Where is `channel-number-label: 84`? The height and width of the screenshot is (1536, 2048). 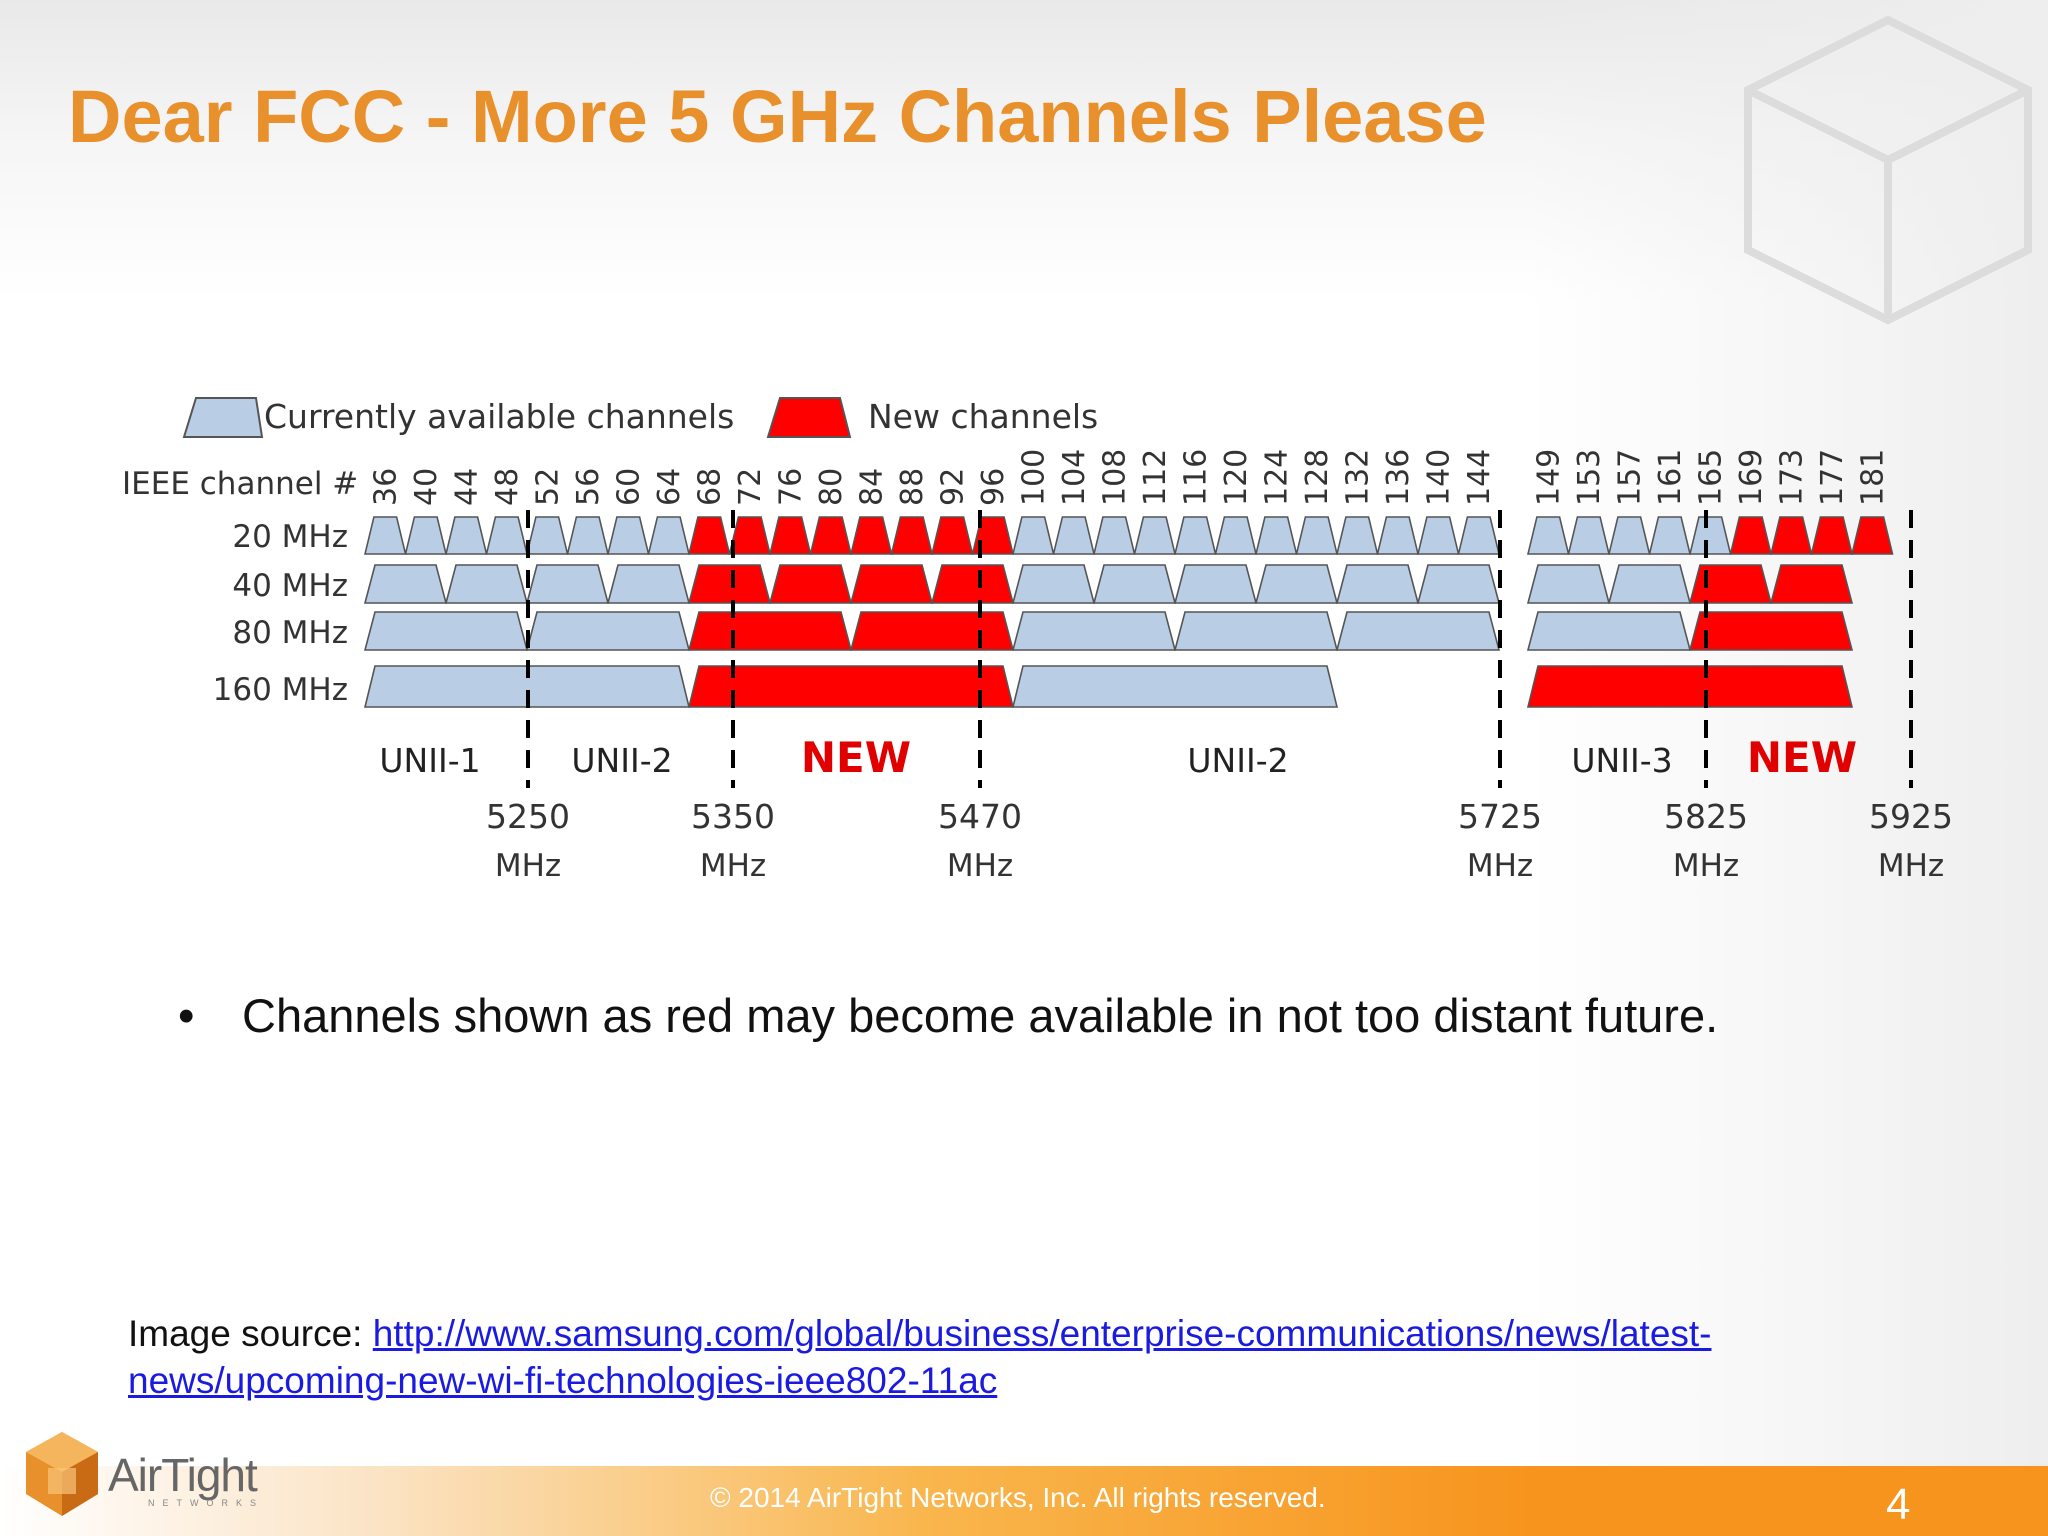 channel-number-label: 84 is located at coordinates (871, 487).